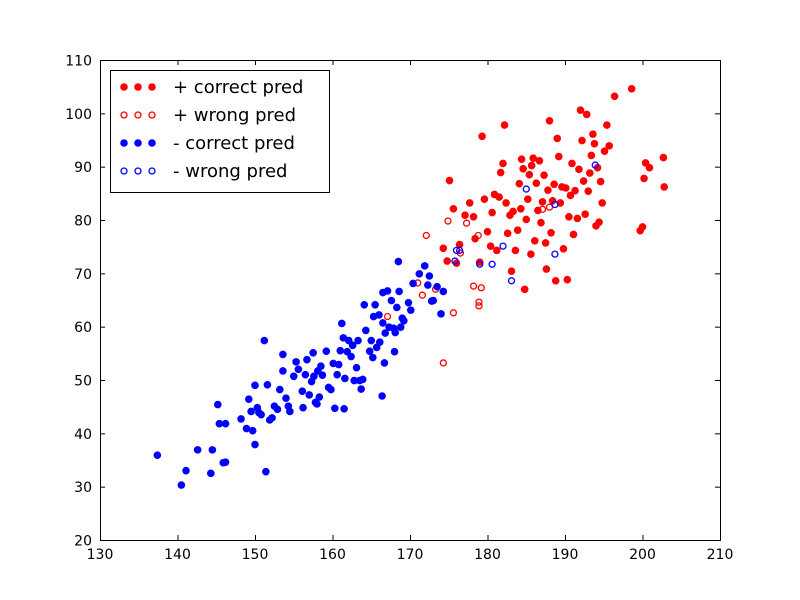  What do you see at coordinates (487, 555) in the screenshot?
I see `x-tick-label: 180` at bounding box center [487, 555].